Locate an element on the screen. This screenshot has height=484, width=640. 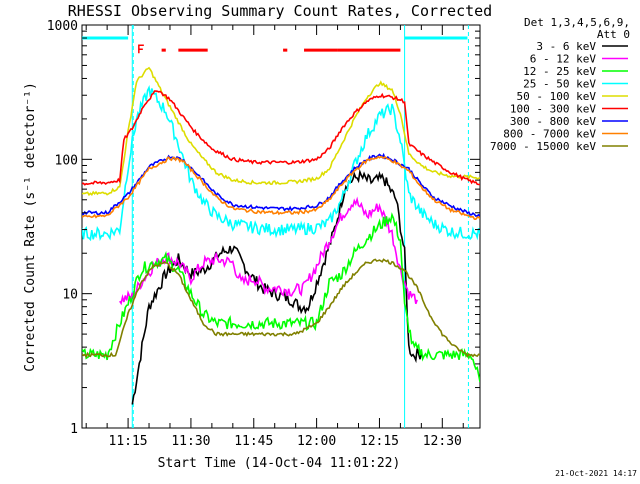
legend-label: 3 - 6 keV is located at coordinates (566, 46).